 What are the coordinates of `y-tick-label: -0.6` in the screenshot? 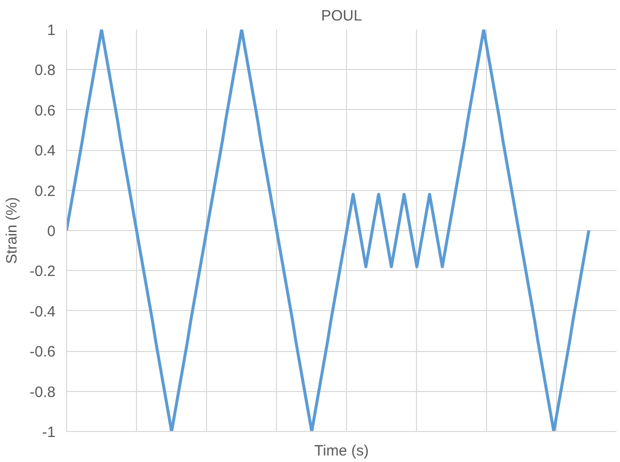 It's located at (43, 352).